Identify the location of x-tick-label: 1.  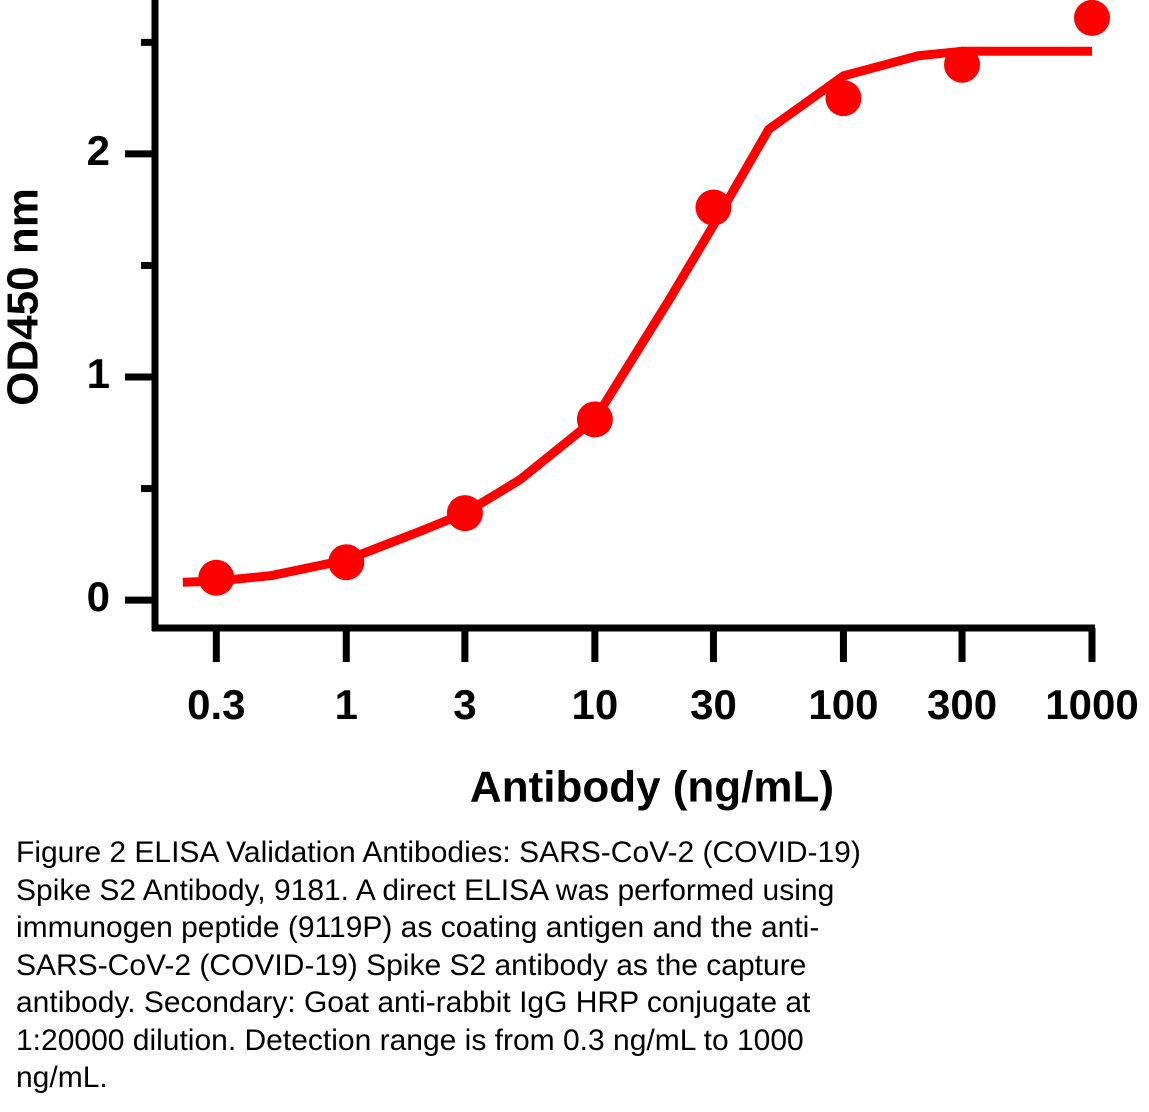
(346, 704).